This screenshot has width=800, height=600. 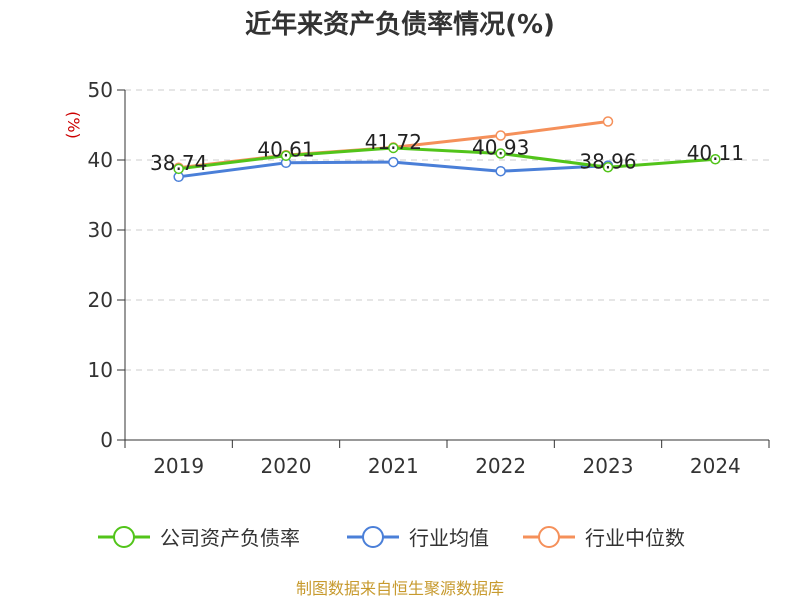 I want to click on y-tick-label: 10, so click(x=100, y=370).